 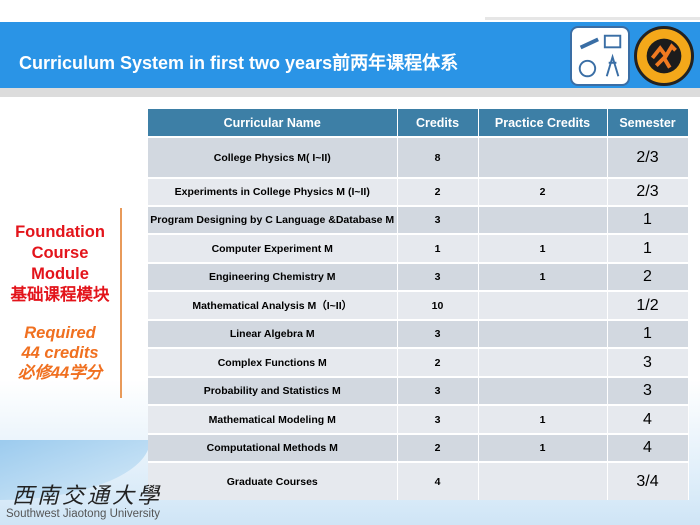 I want to click on module-name-line: Course, so click(x=60, y=253).